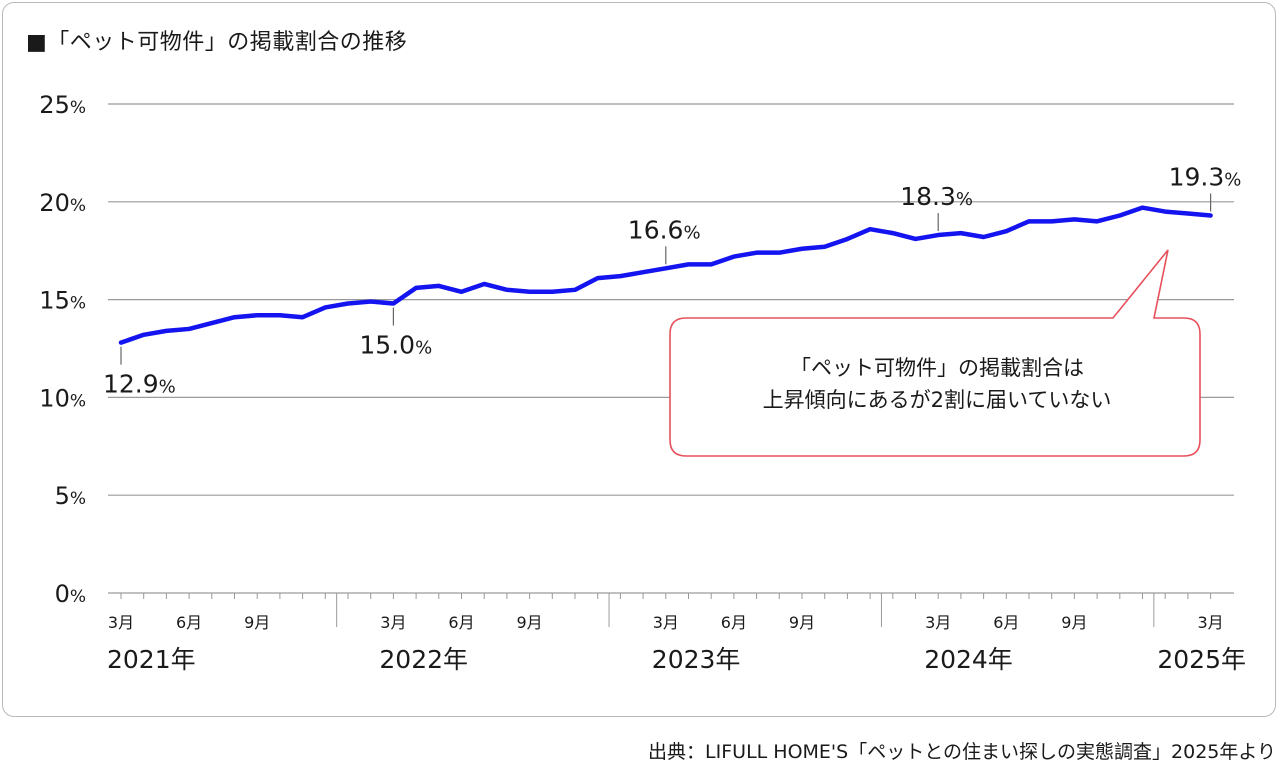 This screenshot has height=768, width=1280. I want to click on callout-outline, so click(935, 353).